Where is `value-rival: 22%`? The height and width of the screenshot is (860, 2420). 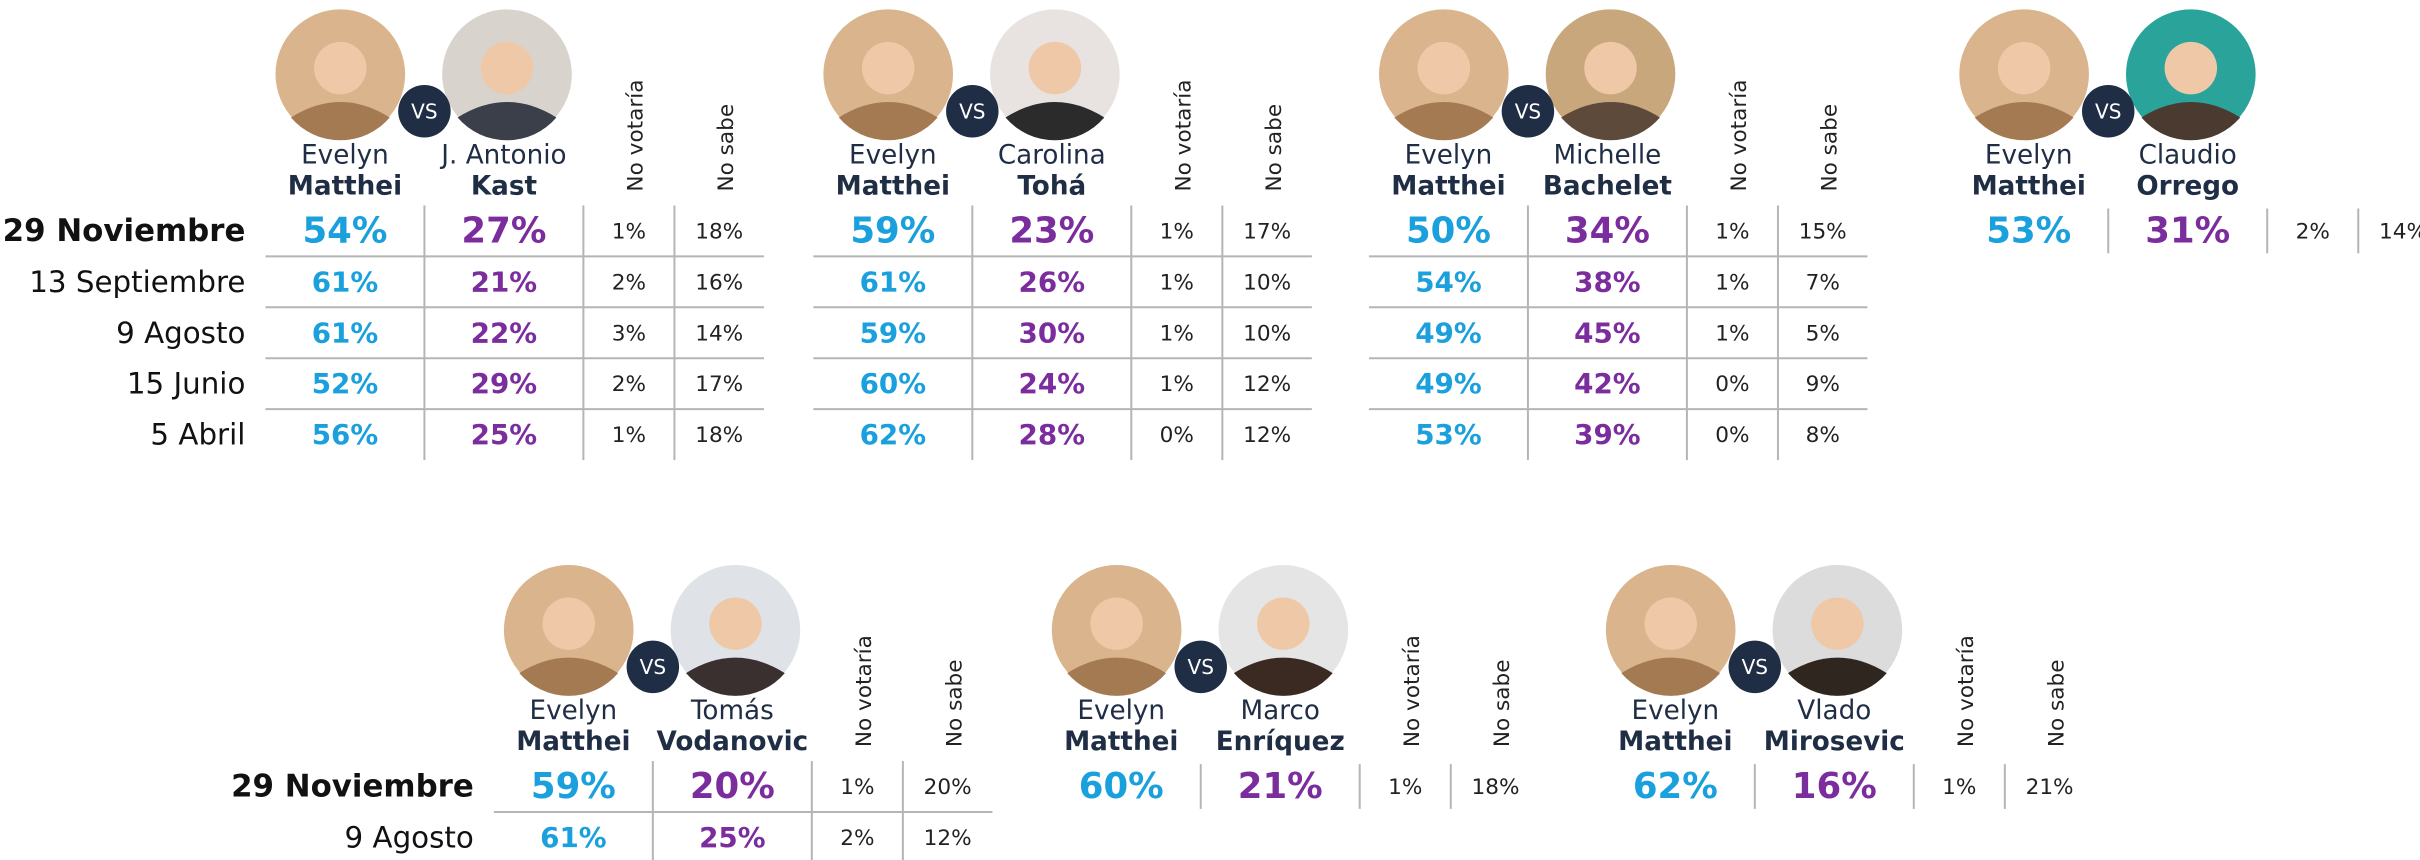 value-rival: 22% is located at coordinates (504, 332).